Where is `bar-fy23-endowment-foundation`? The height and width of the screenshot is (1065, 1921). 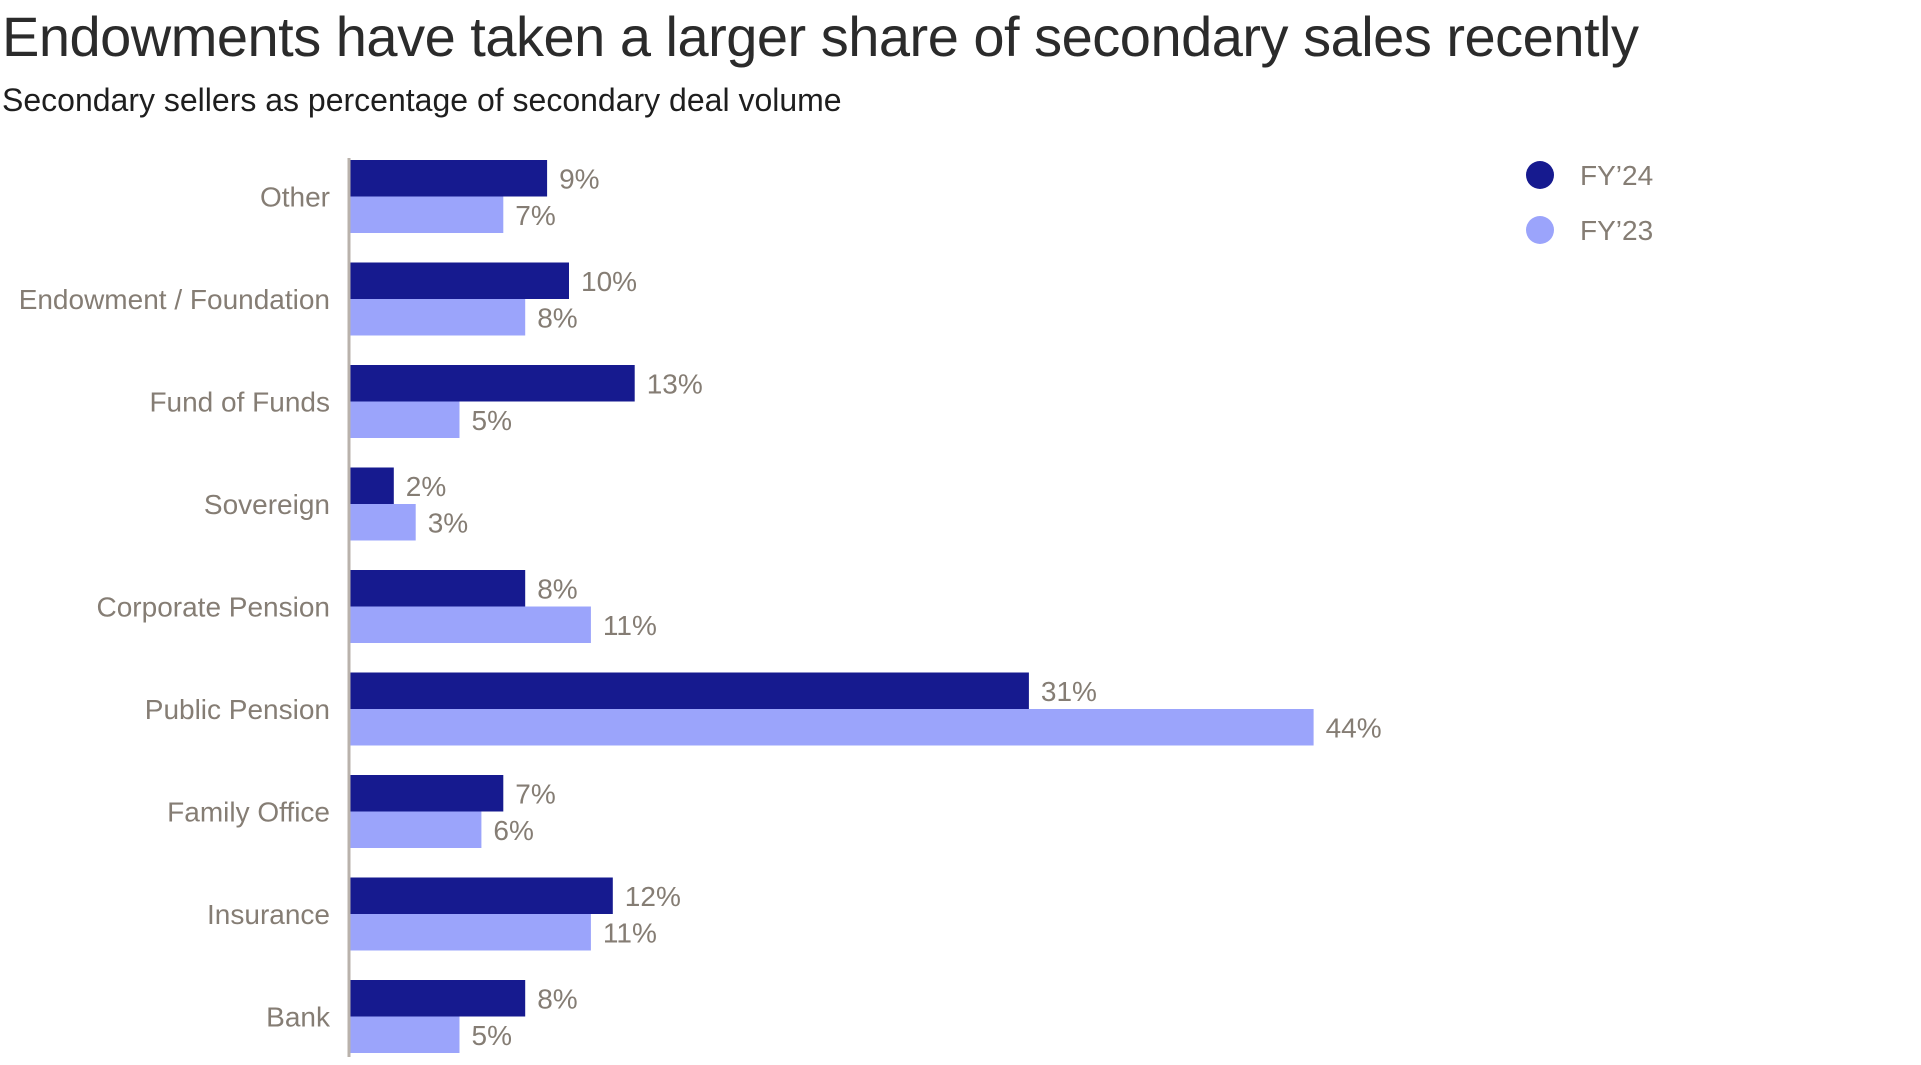 bar-fy23-endowment-foundation is located at coordinates (438, 317).